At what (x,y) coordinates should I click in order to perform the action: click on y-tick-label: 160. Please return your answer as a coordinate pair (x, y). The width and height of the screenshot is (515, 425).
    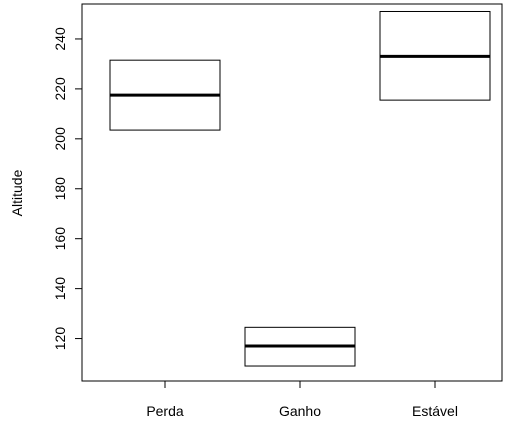
    Looking at the image, I should click on (60, 239).